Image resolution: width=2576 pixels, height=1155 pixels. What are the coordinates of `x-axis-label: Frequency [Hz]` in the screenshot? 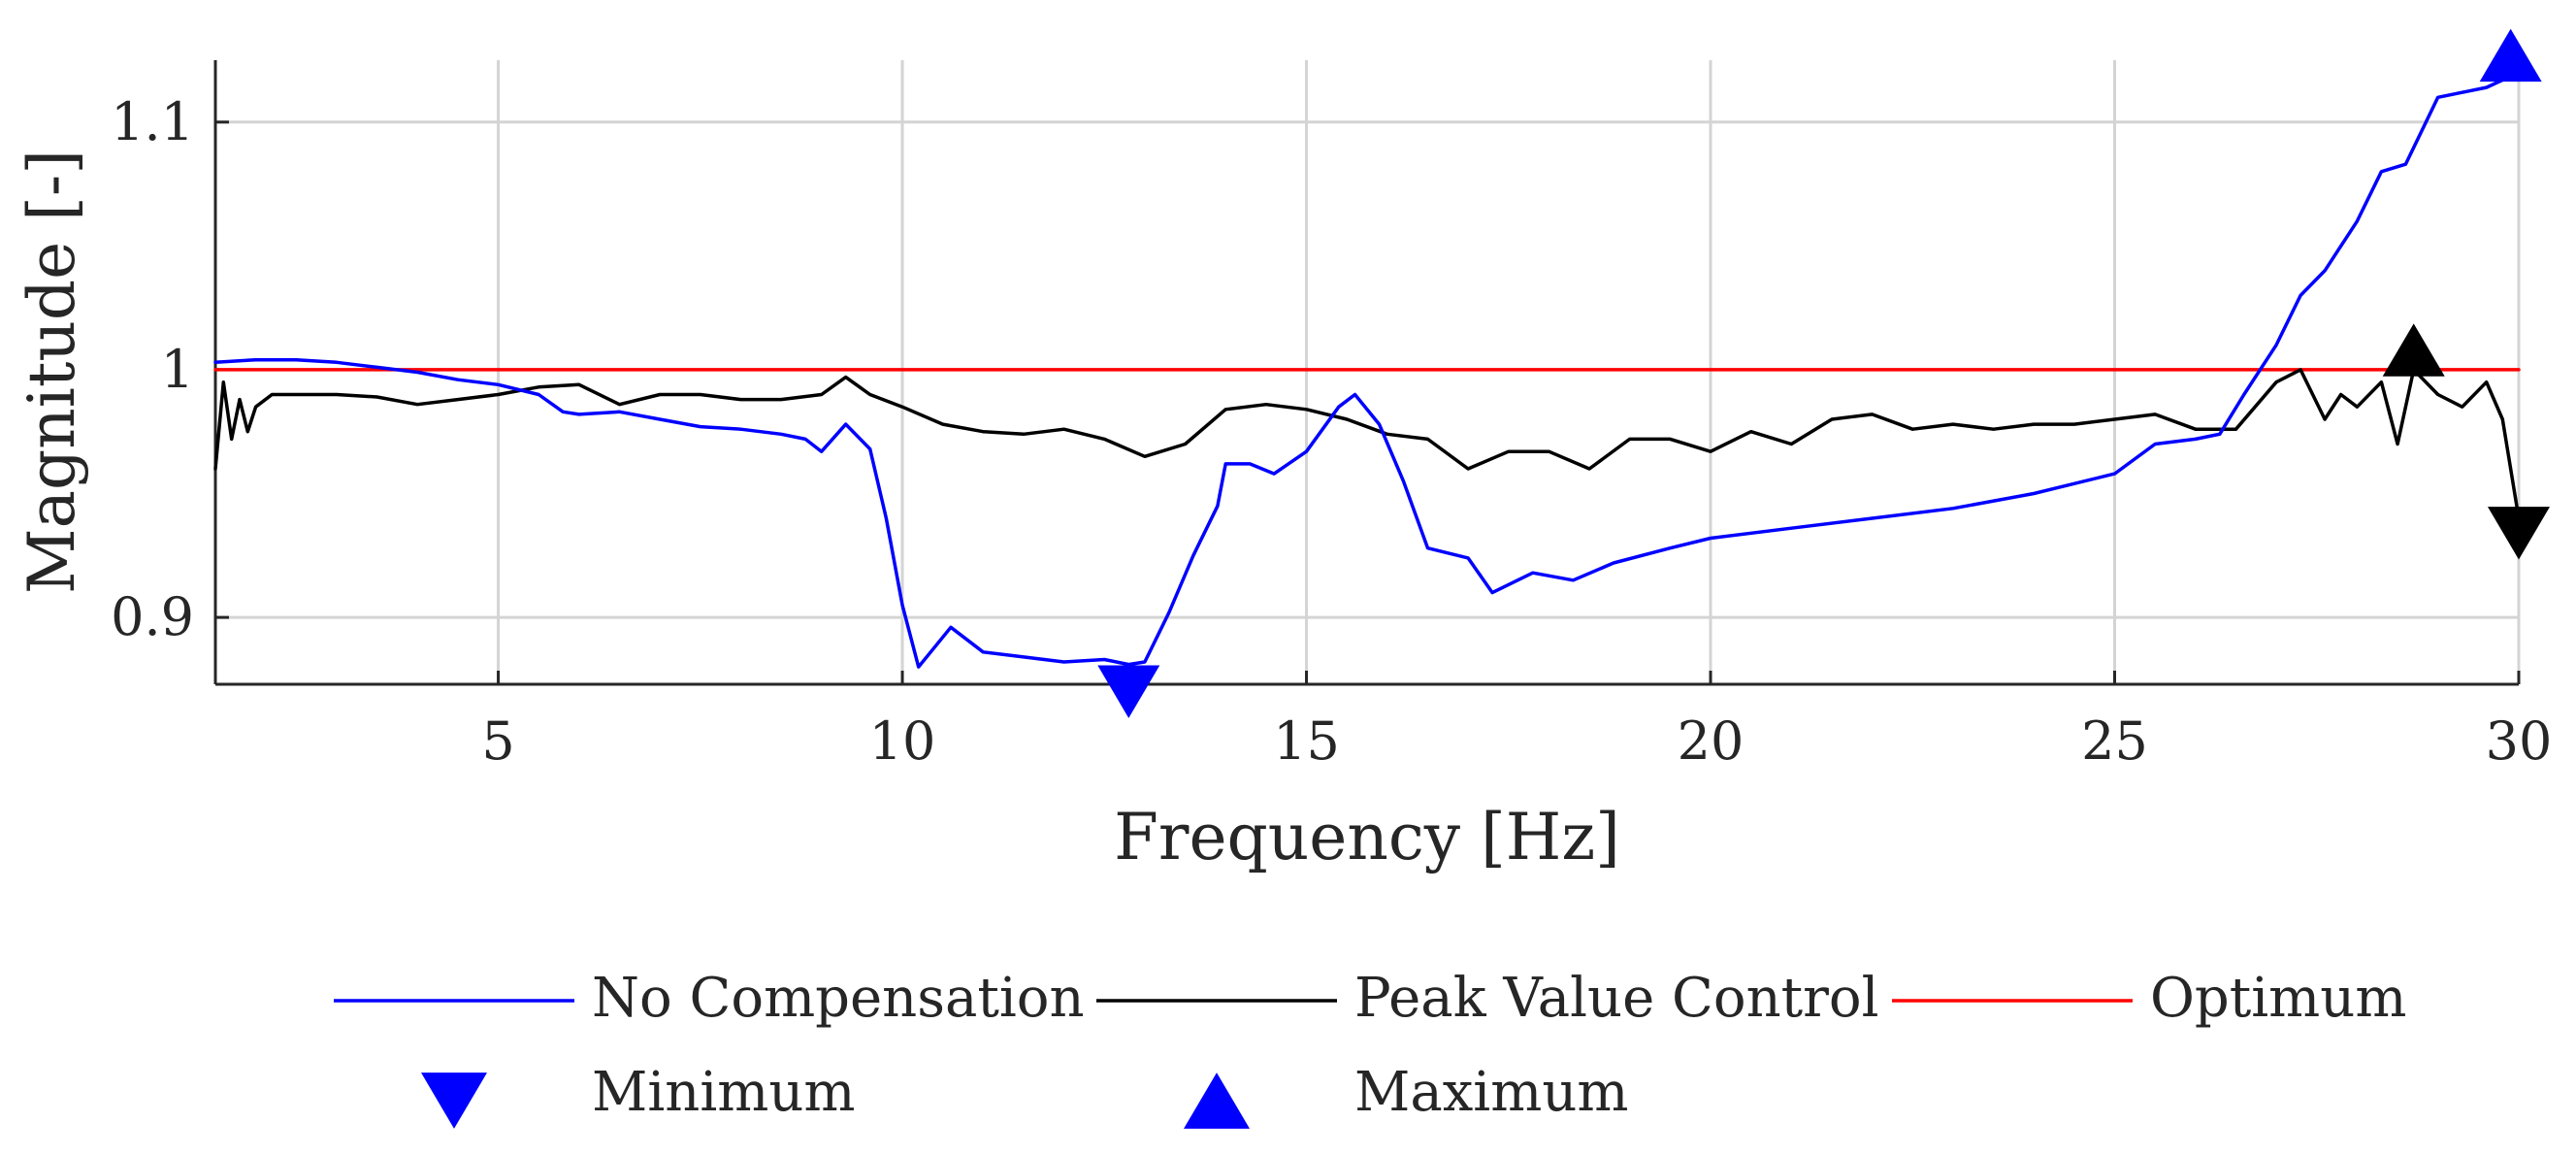 It's located at (1367, 837).